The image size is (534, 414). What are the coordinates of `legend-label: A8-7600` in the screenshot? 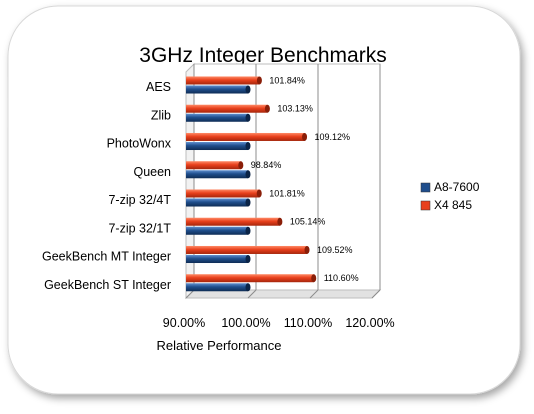 It's located at (457, 187).